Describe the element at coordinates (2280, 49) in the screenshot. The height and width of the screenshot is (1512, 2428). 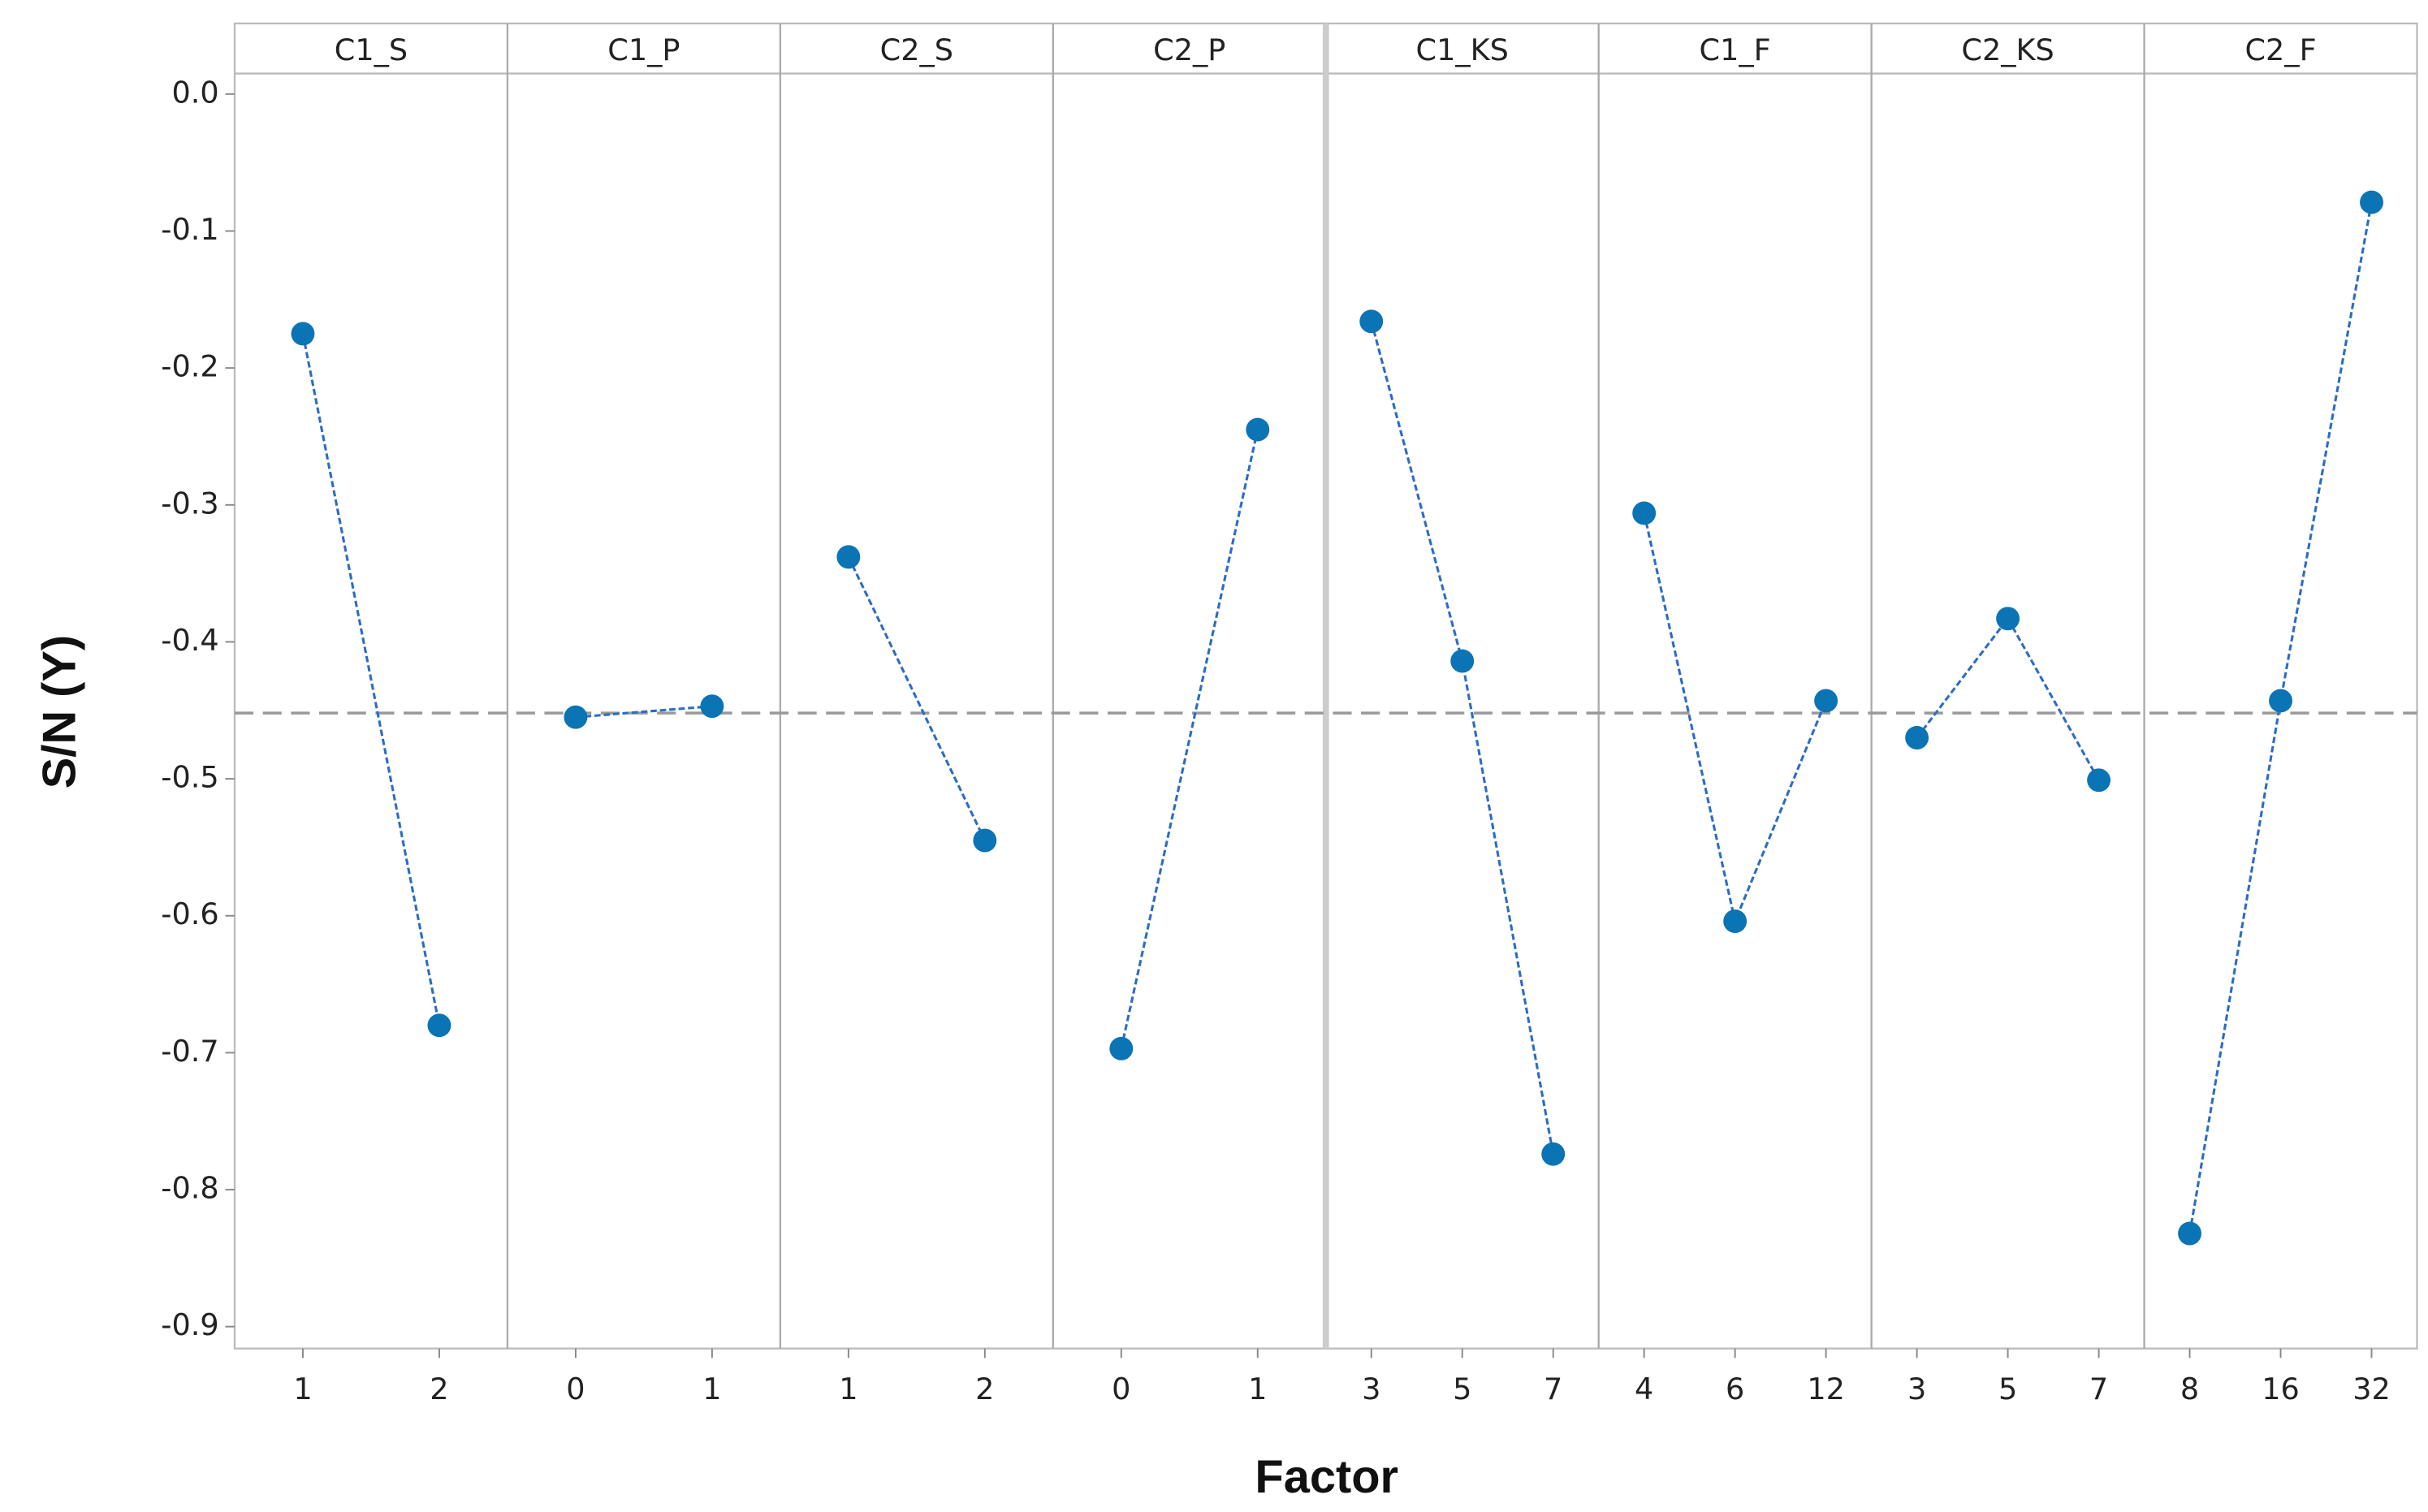
I see `panel-header: C2_F` at that location.